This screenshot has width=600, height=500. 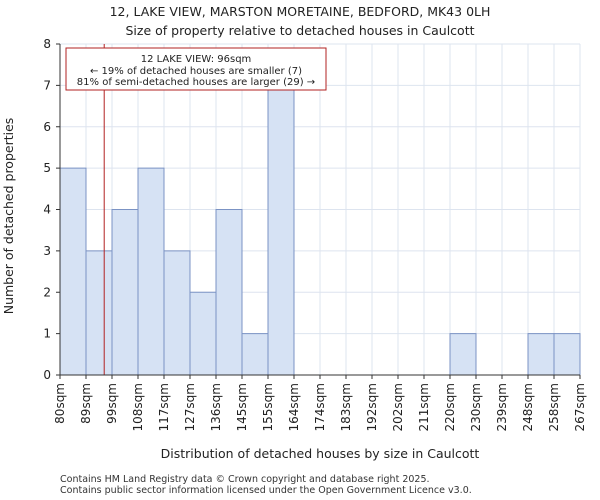 What do you see at coordinates (320, 407) in the screenshot?
I see `x-tick-label: 174sqm` at bounding box center [320, 407].